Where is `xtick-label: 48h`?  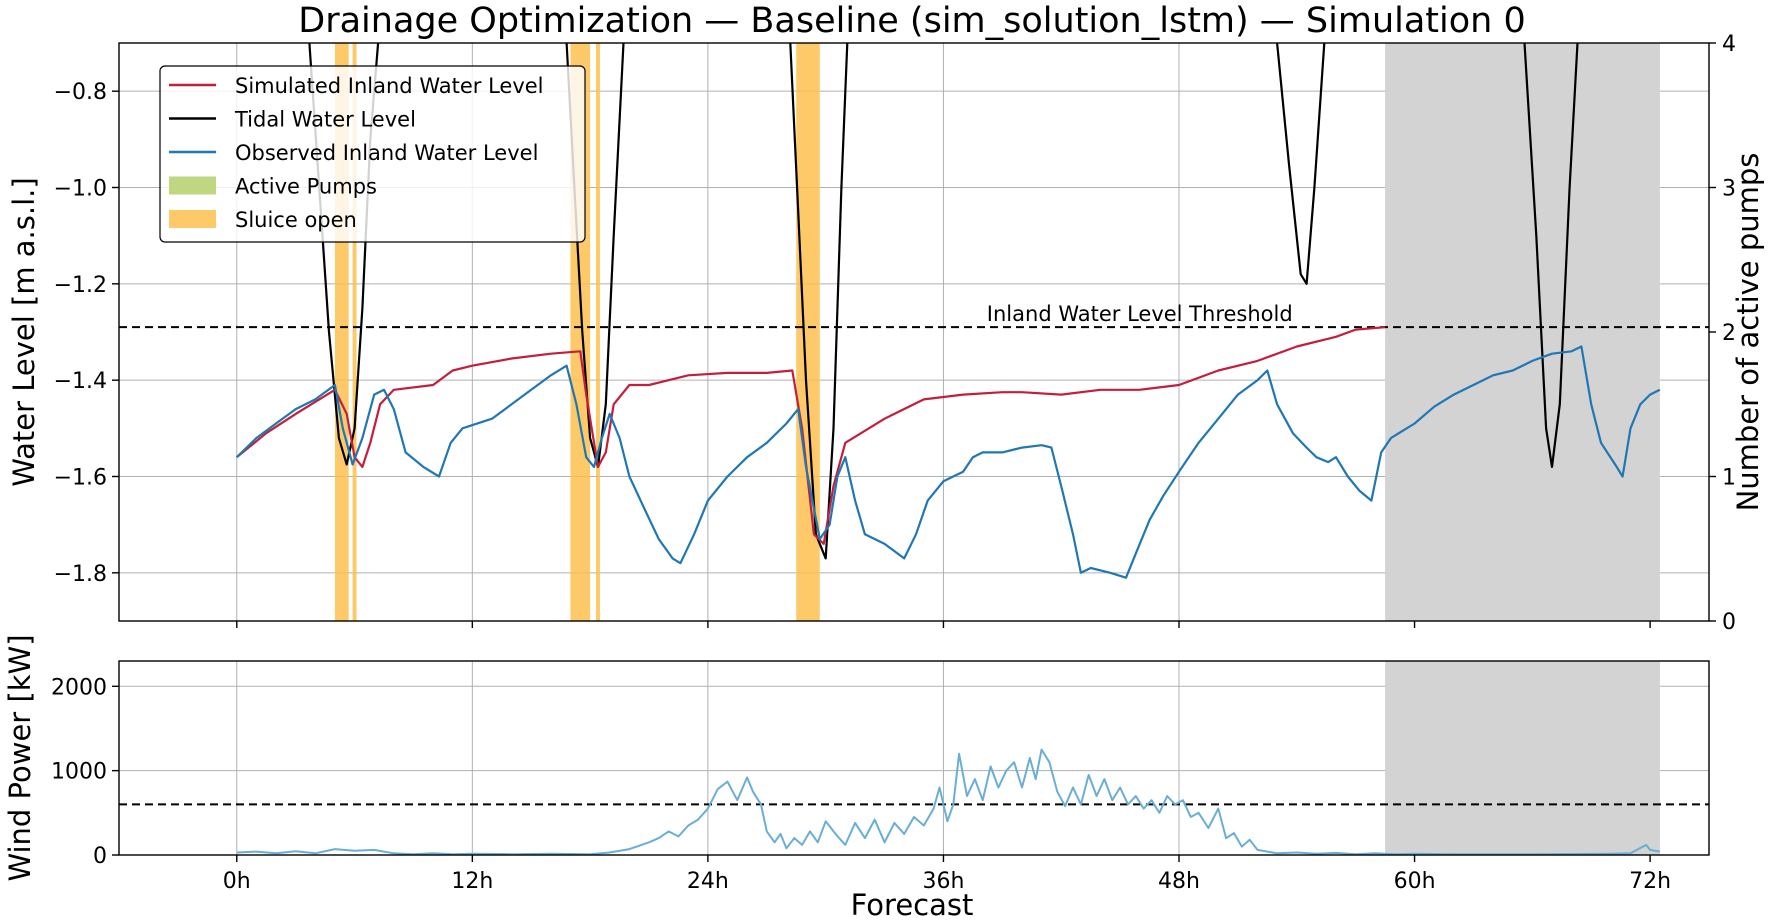
xtick-label: 48h is located at coordinates (1179, 881).